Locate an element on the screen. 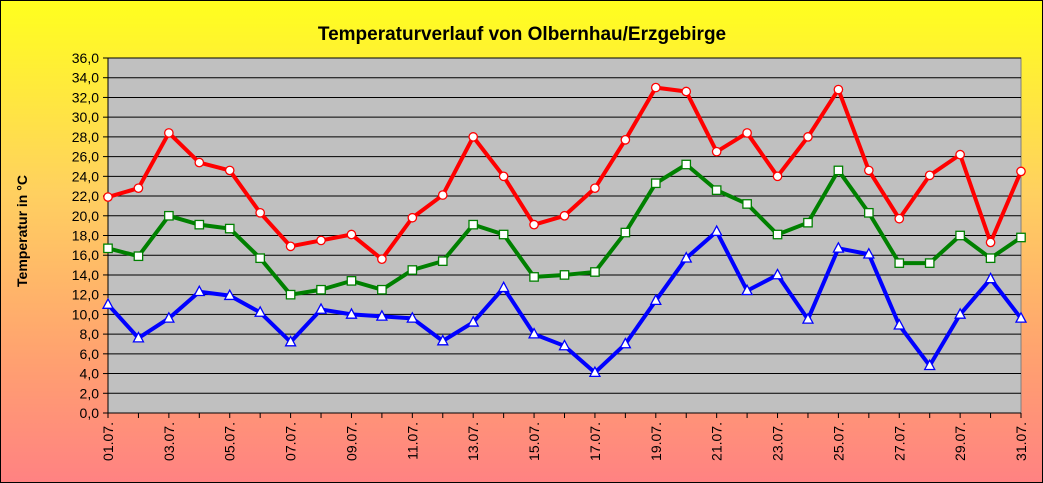 The width and height of the screenshot is (1043, 483). y-tick-label: 28,0 is located at coordinates (85, 137).